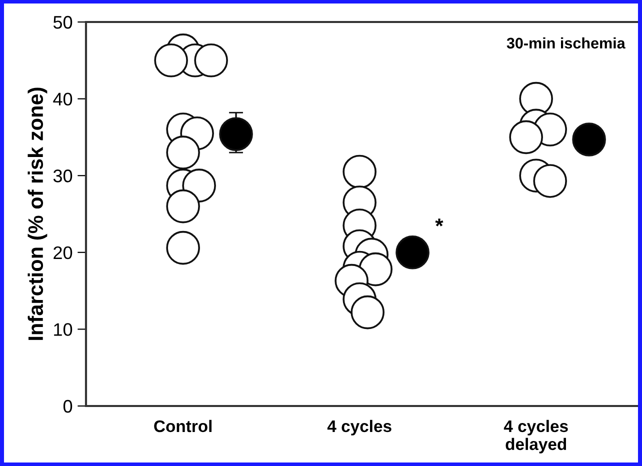 This screenshot has height=466, width=642. What do you see at coordinates (536, 437) in the screenshot?
I see `x-tick-label: 4 cycles delayed` at bounding box center [536, 437].